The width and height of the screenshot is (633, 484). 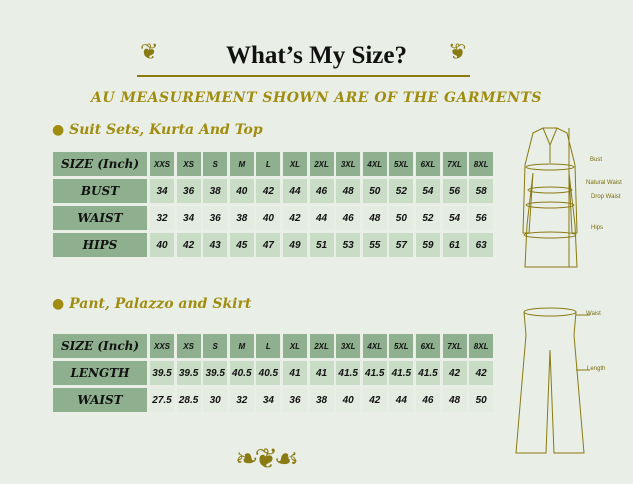 What do you see at coordinates (316, 55) in the screenshot?
I see `page-title: What’s My Size?` at bounding box center [316, 55].